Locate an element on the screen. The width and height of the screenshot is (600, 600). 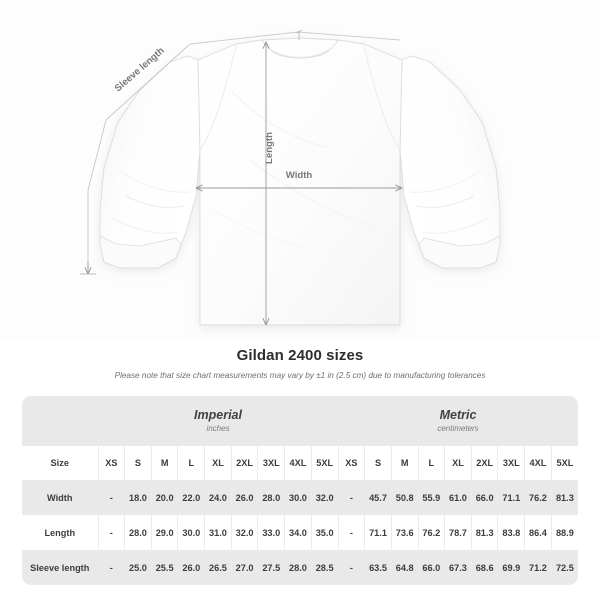
cell-length-imperial-4xl: 34.0 is located at coordinates (298, 532).